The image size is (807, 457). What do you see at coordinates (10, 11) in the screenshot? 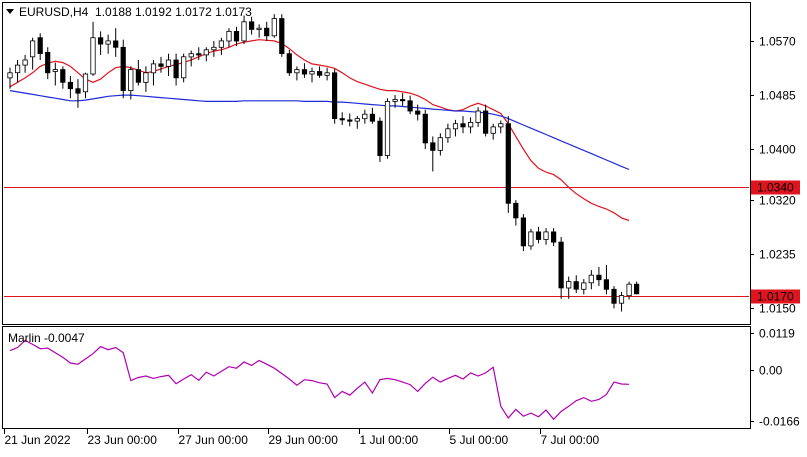
I see `triangle-down-icon` at bounding box center [10, 11].